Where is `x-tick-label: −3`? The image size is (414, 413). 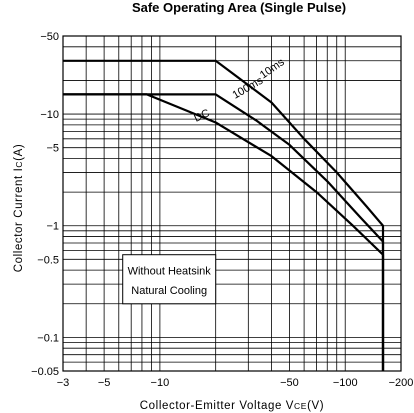
x-tick-label: −3 is located at coordinates (63, 383).